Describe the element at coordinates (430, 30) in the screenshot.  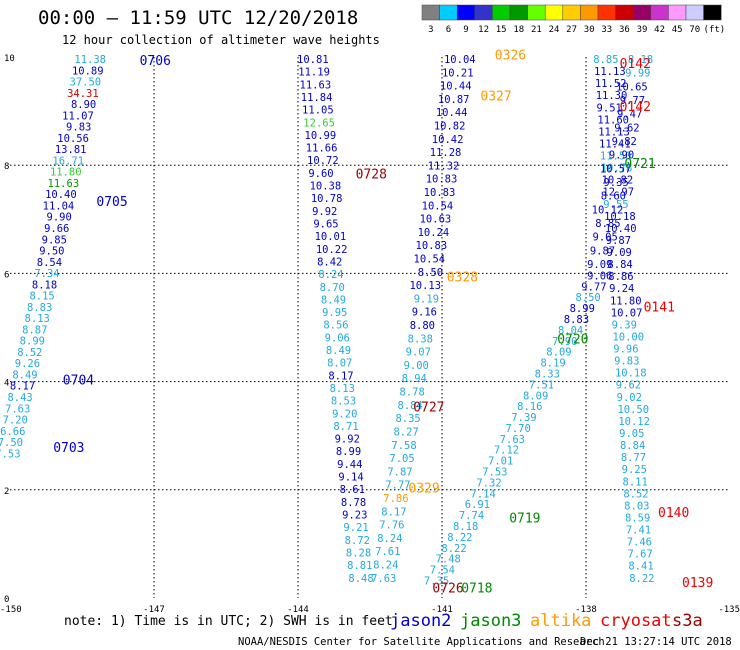
I see `colorbar-label: 3` at that location.